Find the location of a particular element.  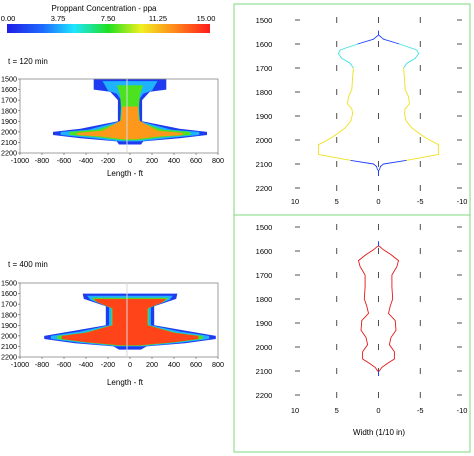

length-tick-label: -800 is located at coordinates (42, 160).